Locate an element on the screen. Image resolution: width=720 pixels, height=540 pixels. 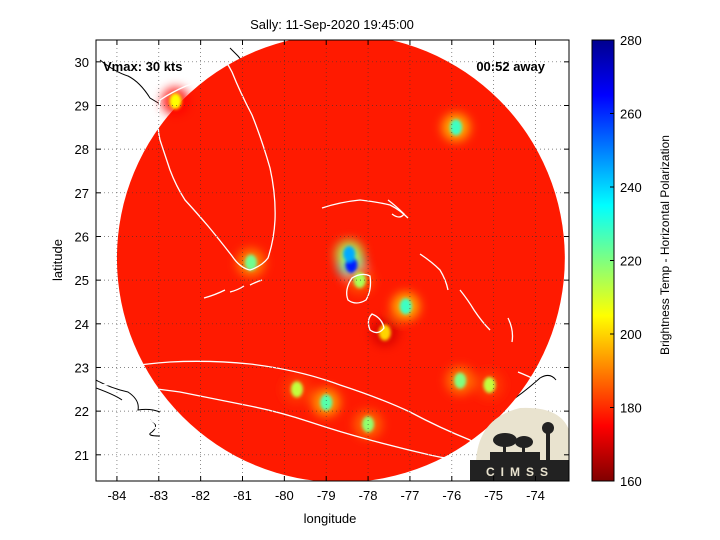
chart-title: Sally: 11-Sep-2020 19:45:00 is located at coordinates (332, 24).